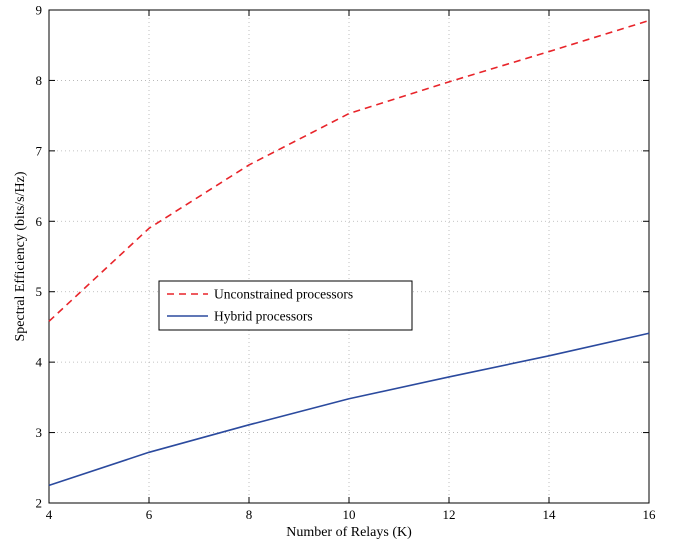 Image resolution: width=687 pixels, height=544 pixels. What do you see at coordinates (650, 514) in the screenshot?
I see `x-tick-label: 16` at bounding box center [650, 514].